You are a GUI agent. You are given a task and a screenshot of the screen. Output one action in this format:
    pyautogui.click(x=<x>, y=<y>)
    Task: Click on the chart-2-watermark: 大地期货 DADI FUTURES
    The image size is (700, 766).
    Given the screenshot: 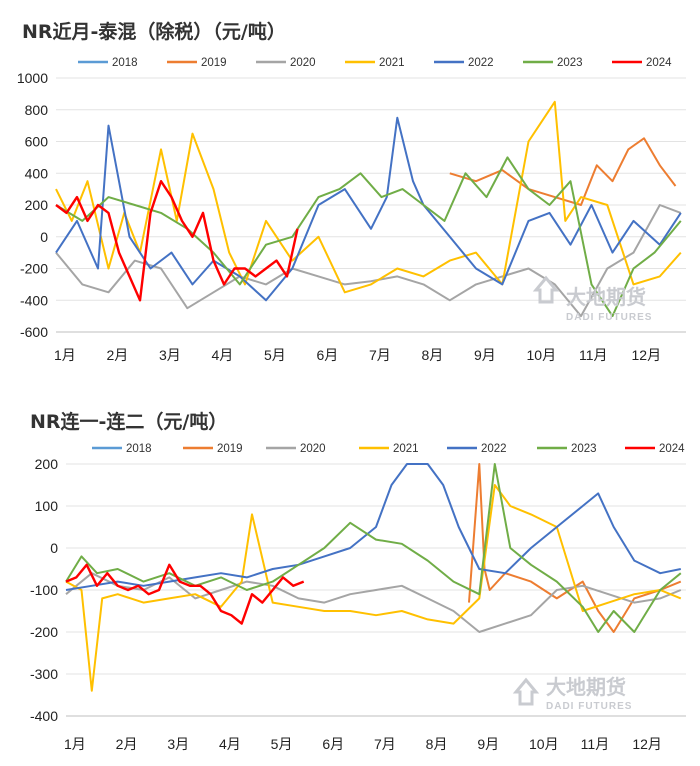 What is the action you would take?
    pyautogui.click(x=572, y=693)
    